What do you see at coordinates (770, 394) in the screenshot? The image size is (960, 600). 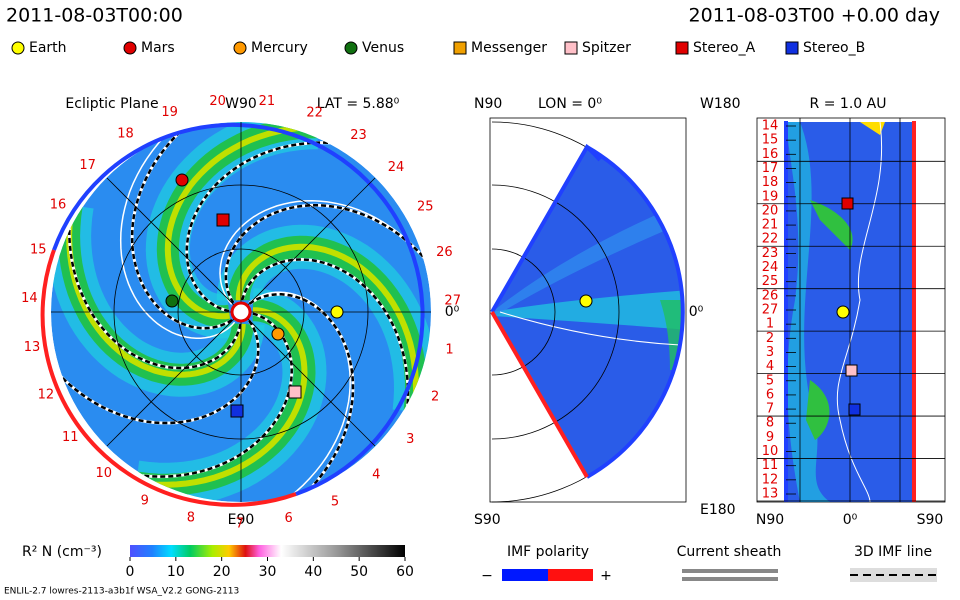 I see `radial-y-label: 6` at bounding box center [770, 394].